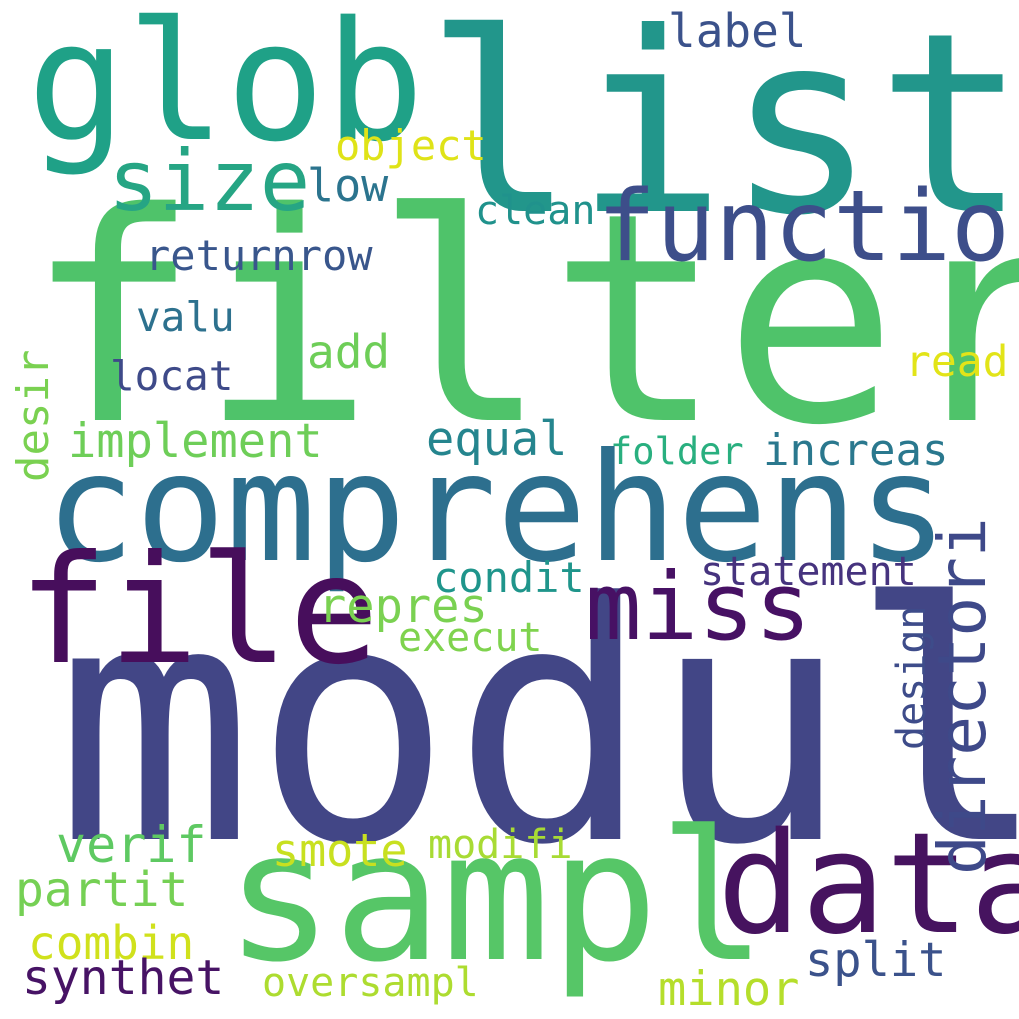 This screenshot has width=1019, height=1019. What do you see at coordinates (500, 845) in the screenshot?
I see `word-modifi: modifi` at bounding box center [500, 845].